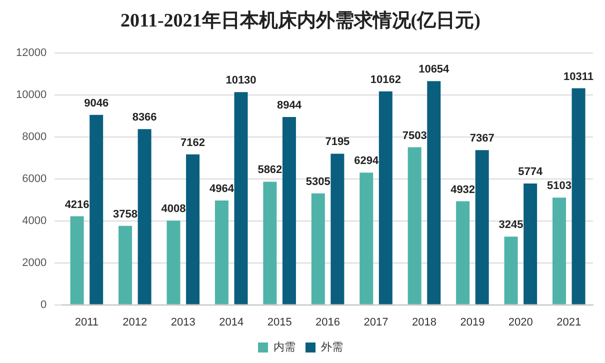 This screenshot has height=363, width=605. I want to click on chart-title: 2011-2021年日本机床内外需求情况(亿日元), so click(300, 20).